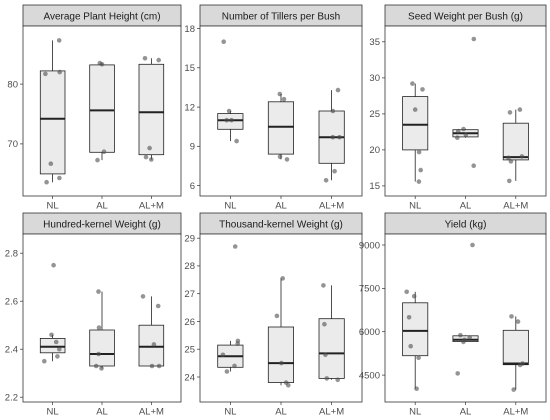 This screenshot has width=550, height=420. Describe the element at coordinates (449, 124) in the screenshot. I see `plot-marks: 15 20 25 30 35 NL AL AL+M` at that location.